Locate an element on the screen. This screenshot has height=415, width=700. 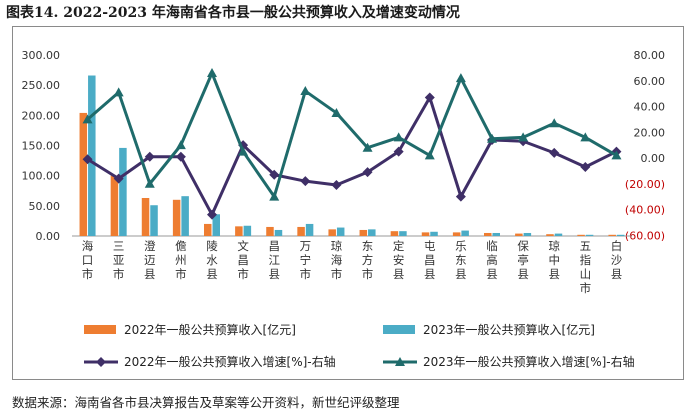
category-label: 琼海市 is located at coordinates (337, 260).